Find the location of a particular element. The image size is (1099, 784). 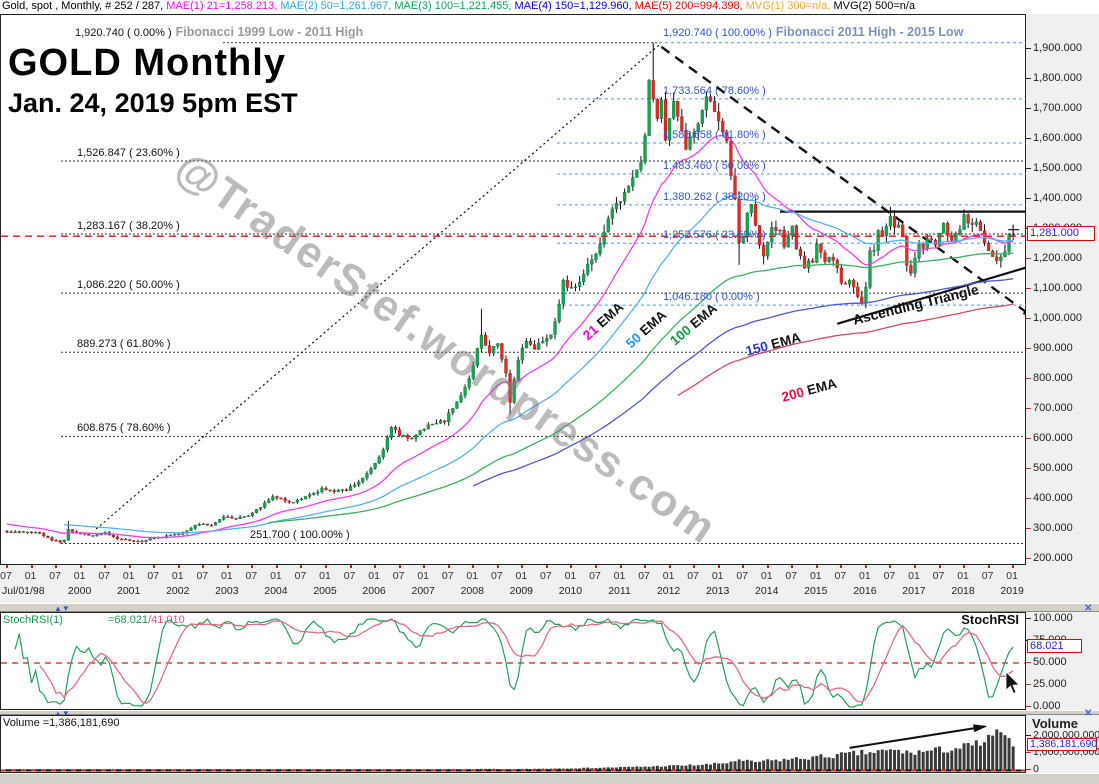

fib-2011-level-label: 1,380.262 ( 38.20% ) is located at coordinates (714, 196).